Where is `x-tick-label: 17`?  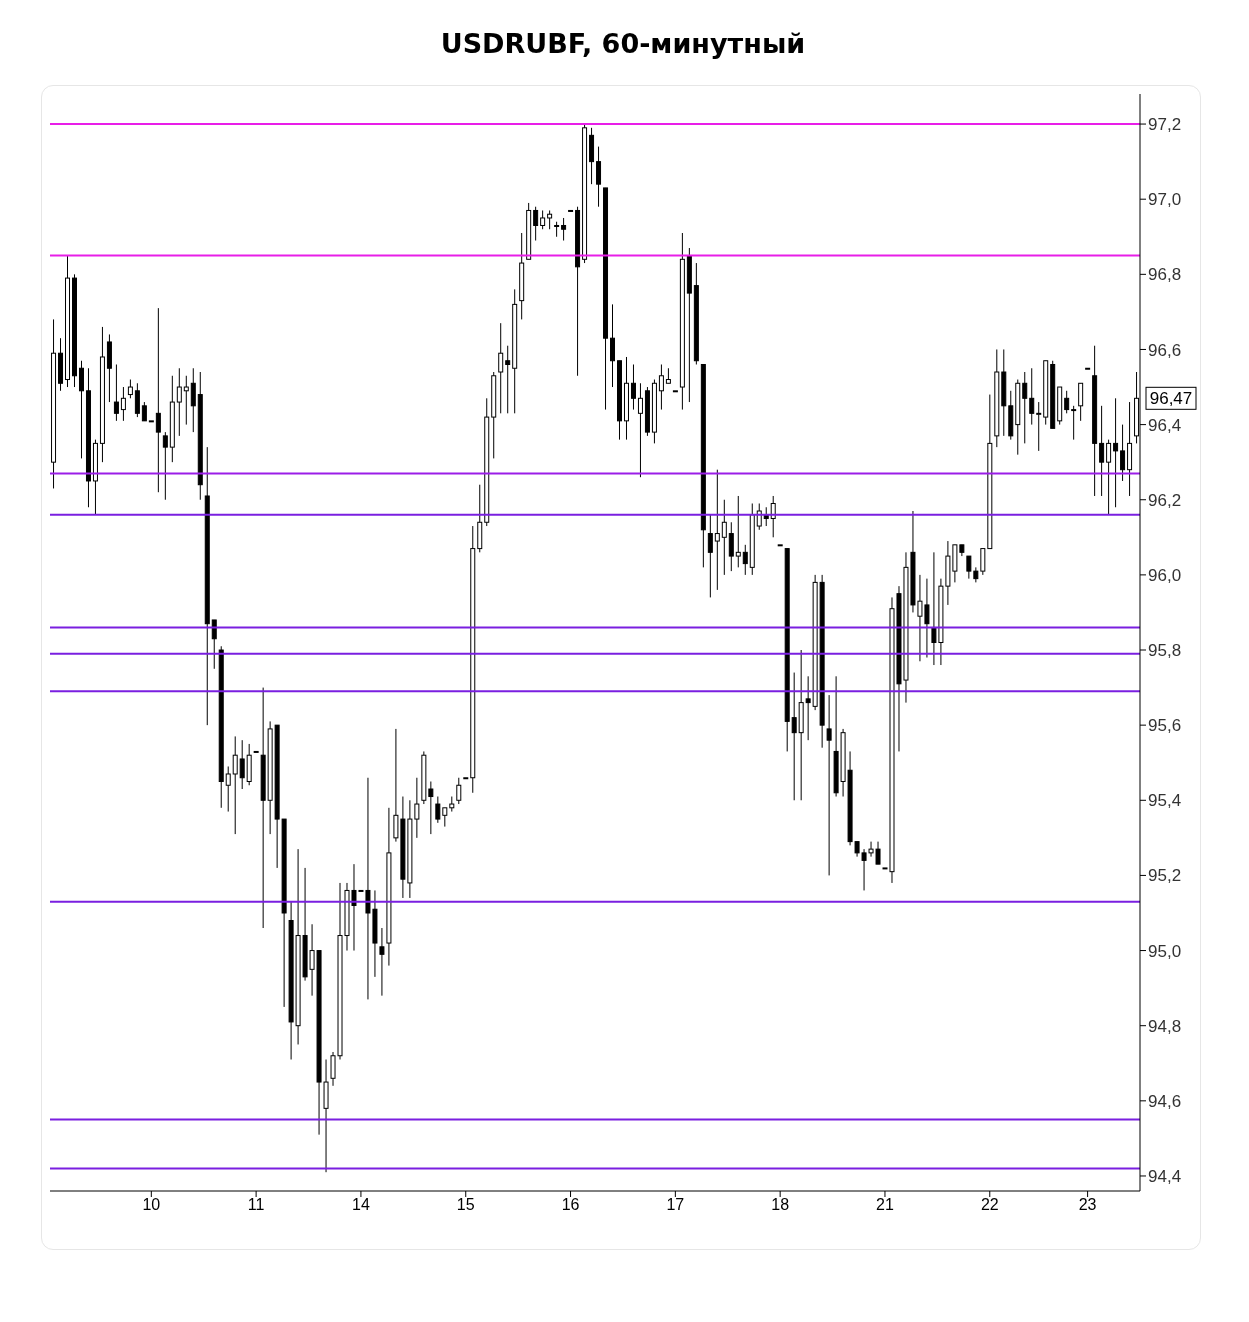
x-tick-label: 17 is located at coordinates (675, 1204).